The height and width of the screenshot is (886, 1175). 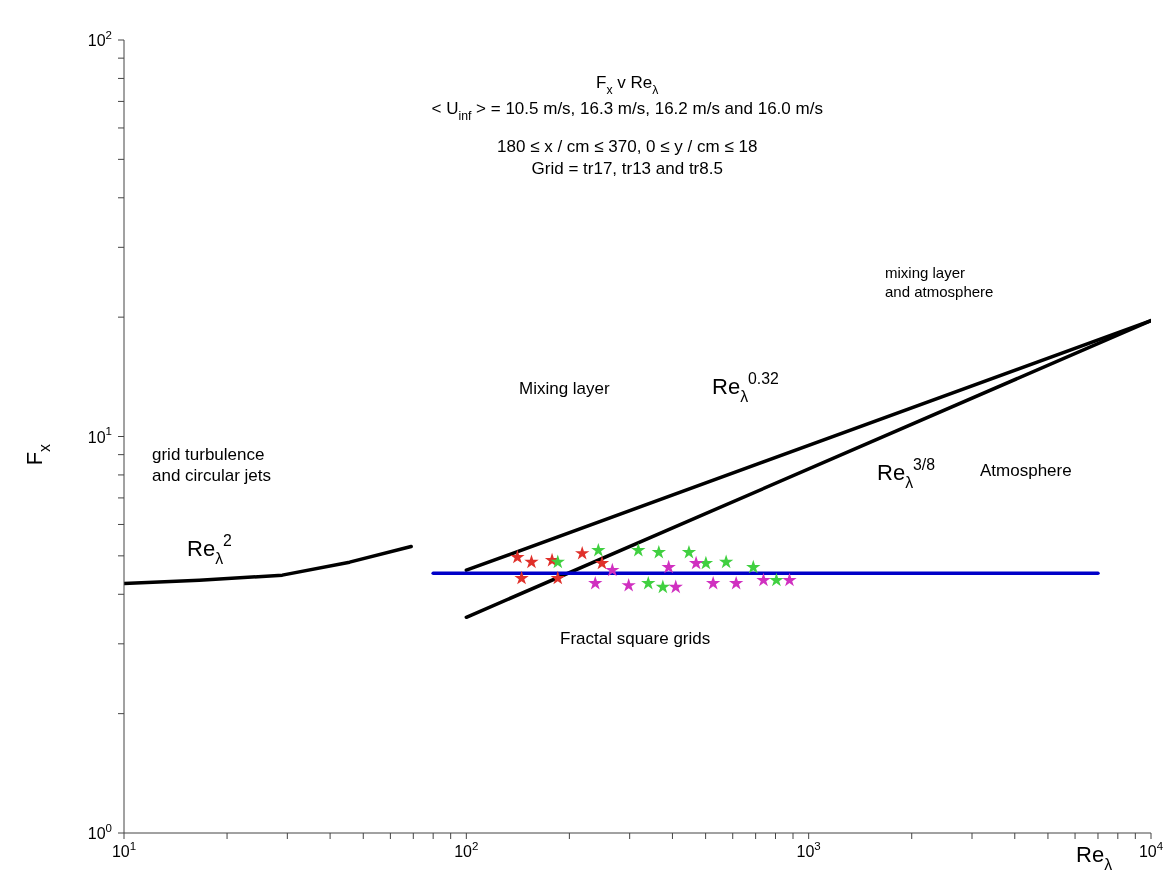 I want to click on annotation: Mixing layer, so click(x=565, y=388).